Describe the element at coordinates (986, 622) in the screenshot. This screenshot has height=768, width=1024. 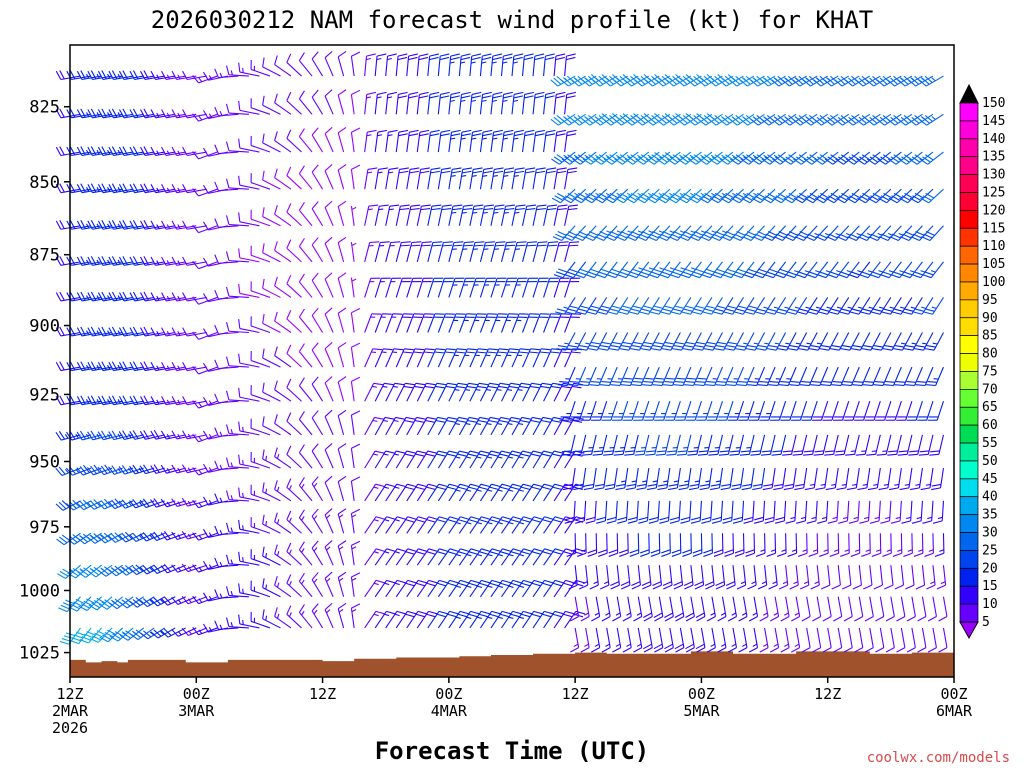
I see `colorbar-label: 5` at that location.